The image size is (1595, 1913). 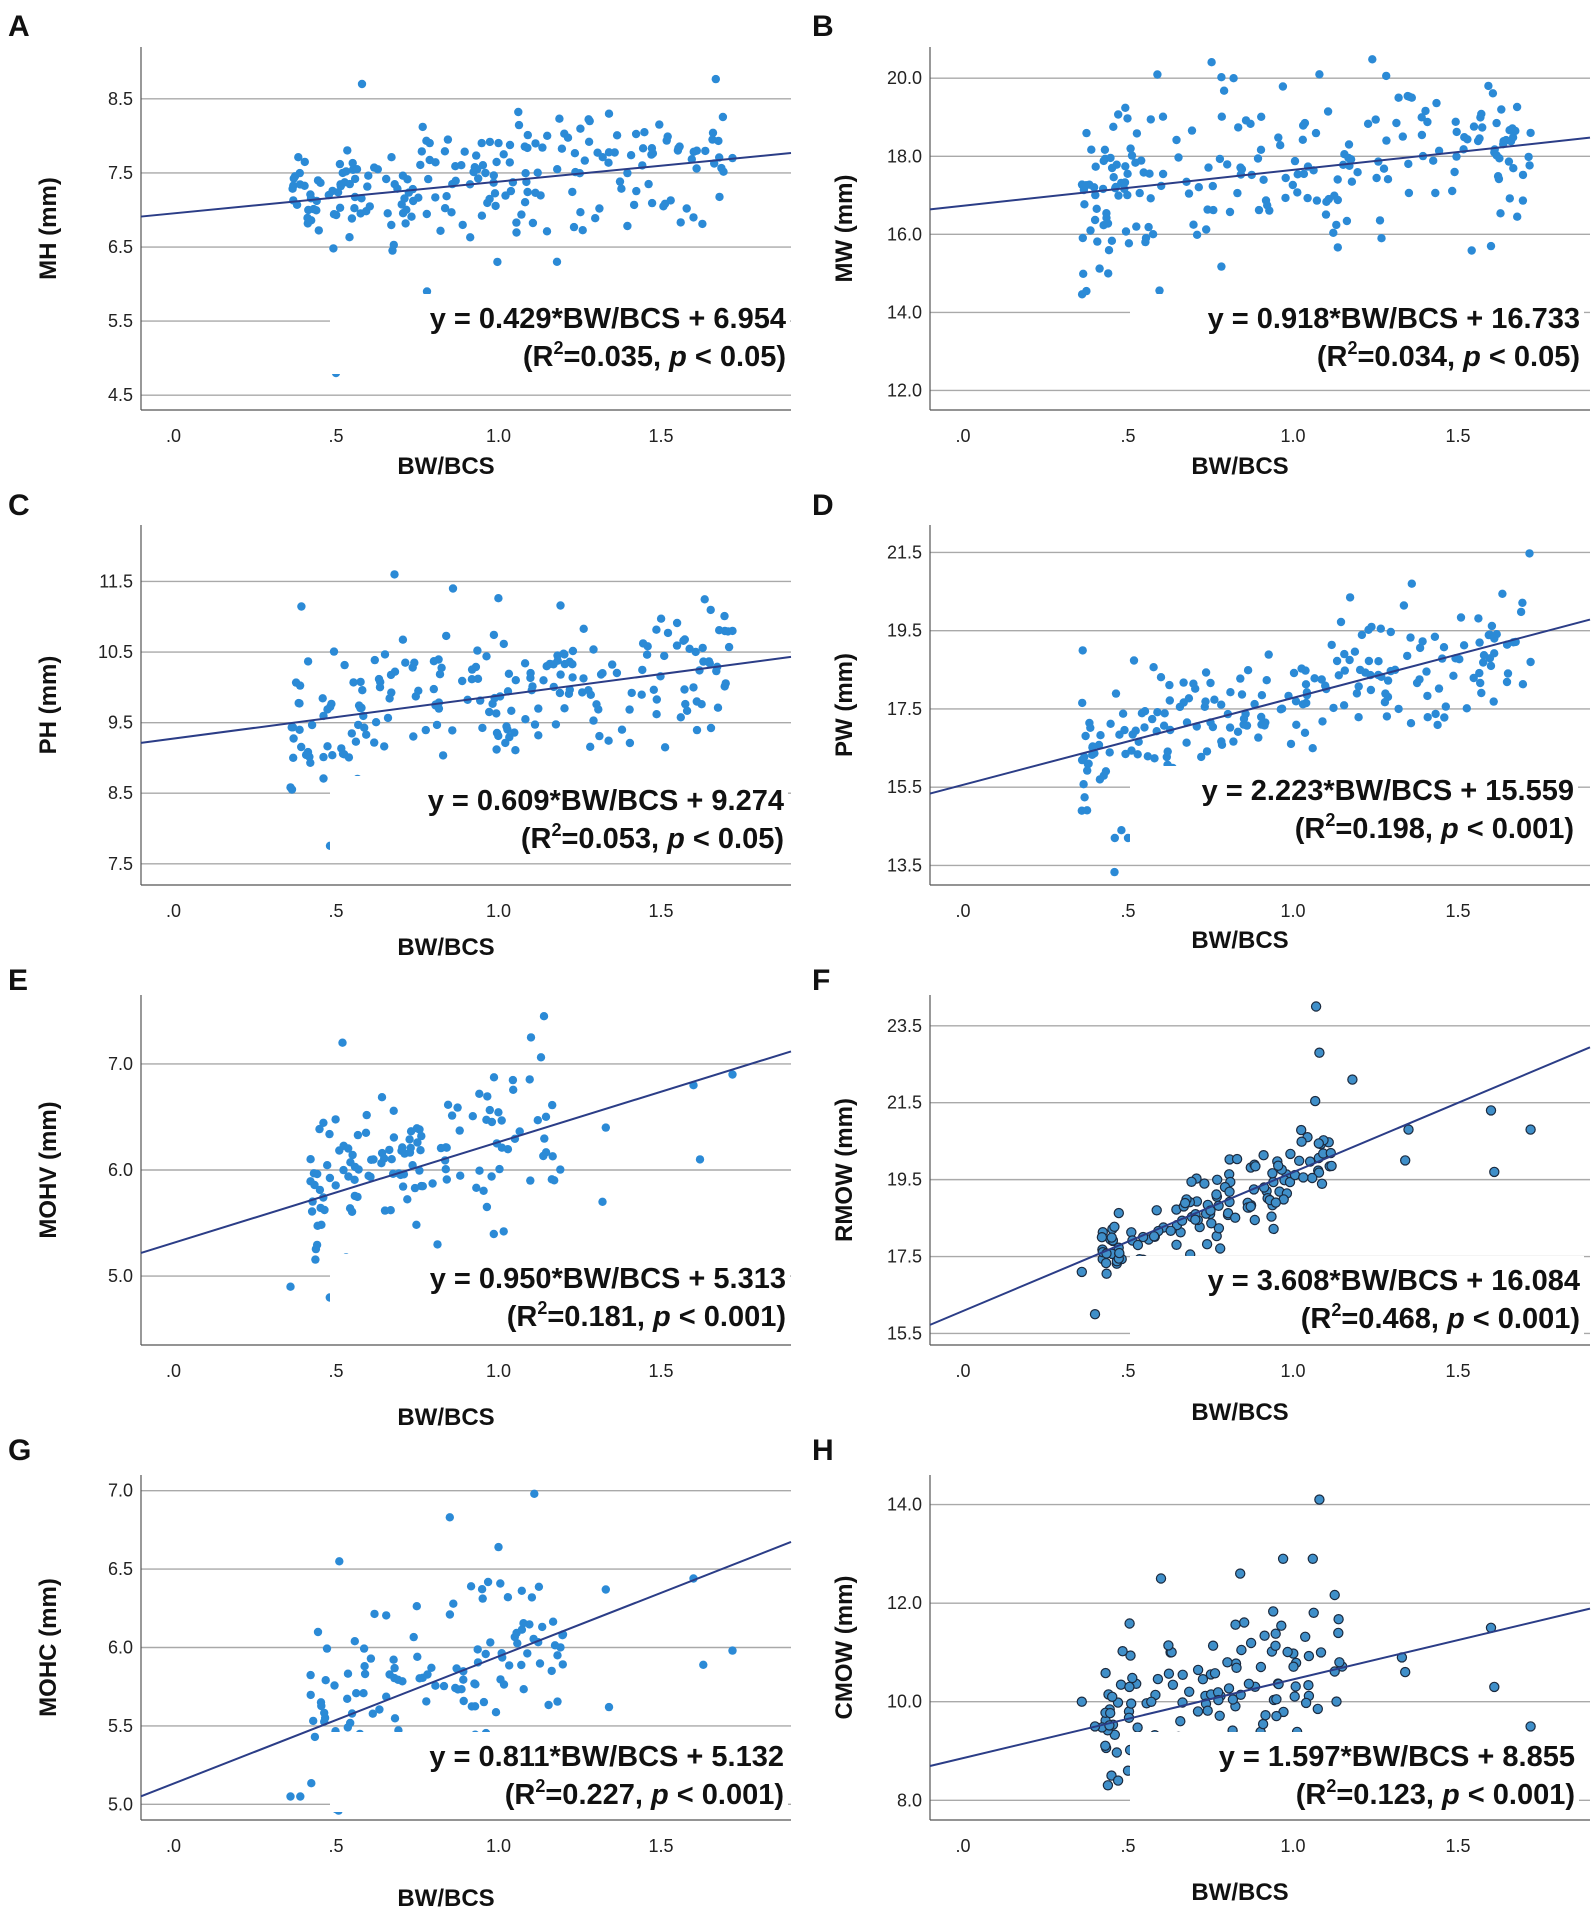 I want to click on fit-line-b, so click(x=1260, y=173).